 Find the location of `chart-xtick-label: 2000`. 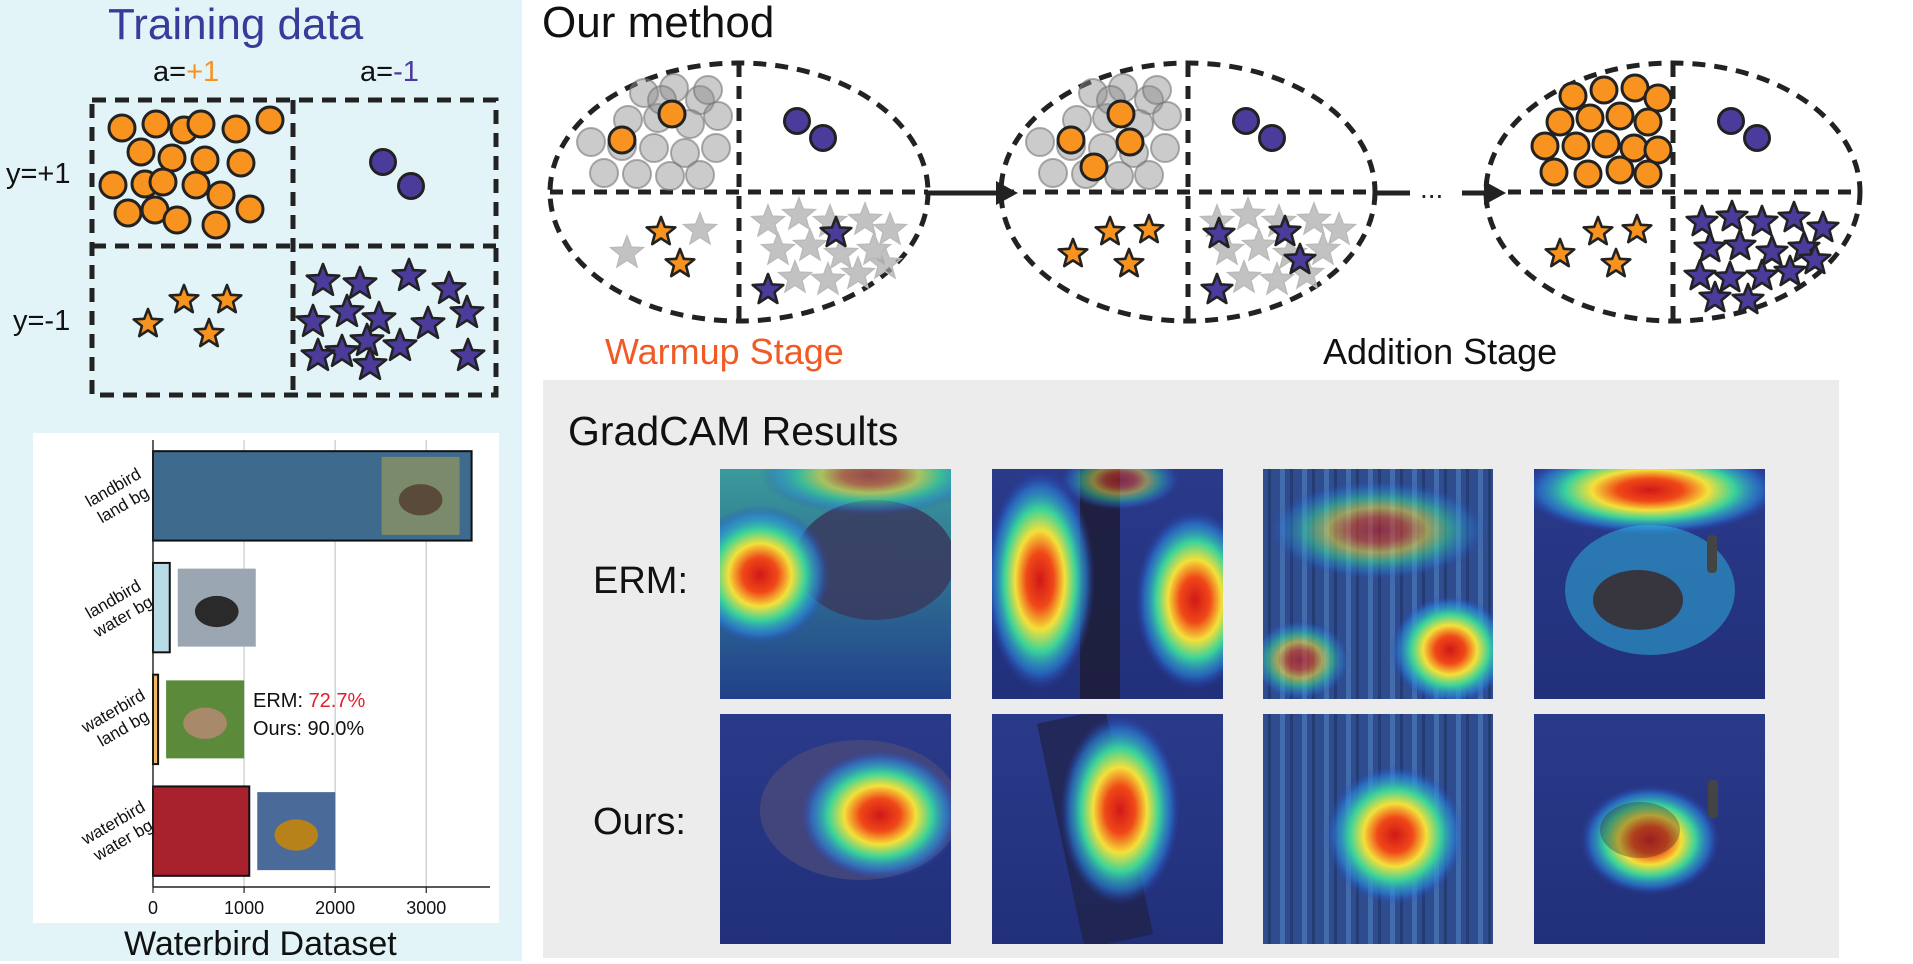

chart-xtick-label: 2000 is located at coordinates (335, 908).